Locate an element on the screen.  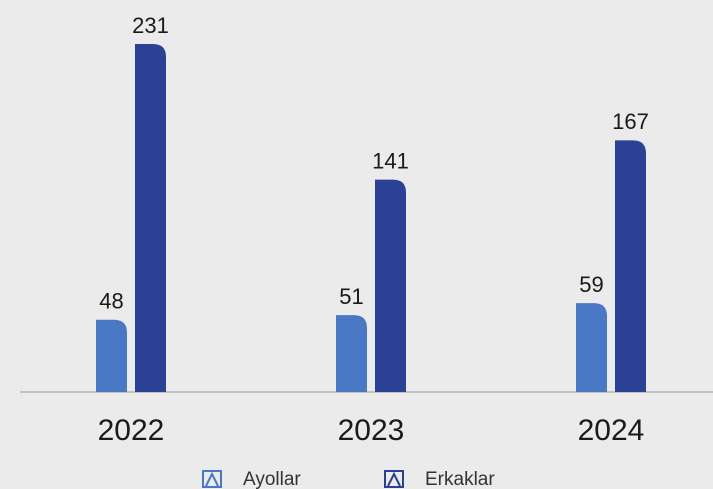
legend-item: Erkaklar is located at coordinates (439, 479).